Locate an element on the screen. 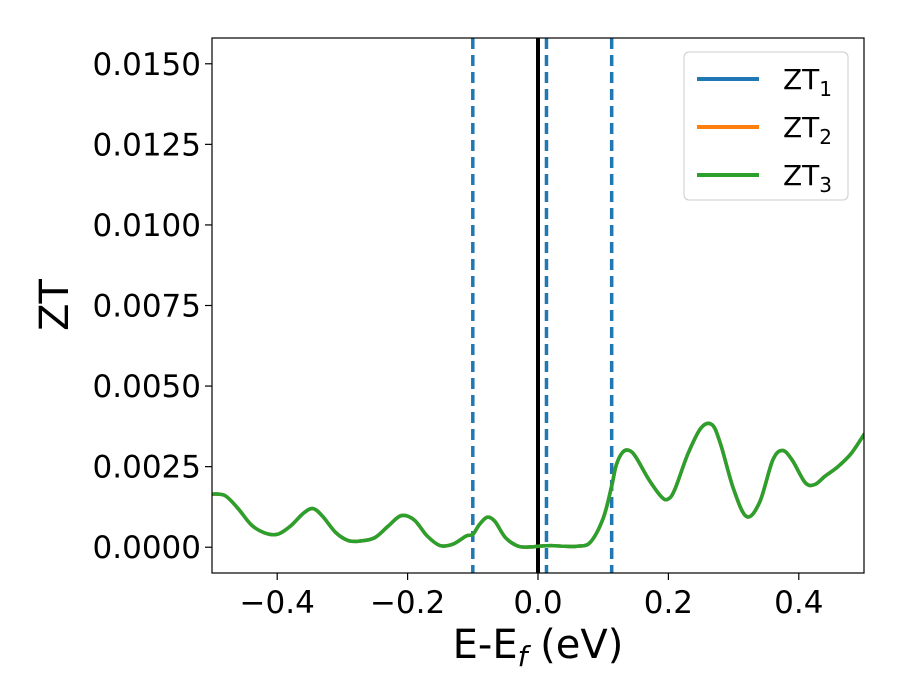 Image resolution: width=900 pixels, height=700 pixels. x-axis-ticks: −0.4 −0.2 0.0 0.2 0.4 is located at coordinates (531, 597).